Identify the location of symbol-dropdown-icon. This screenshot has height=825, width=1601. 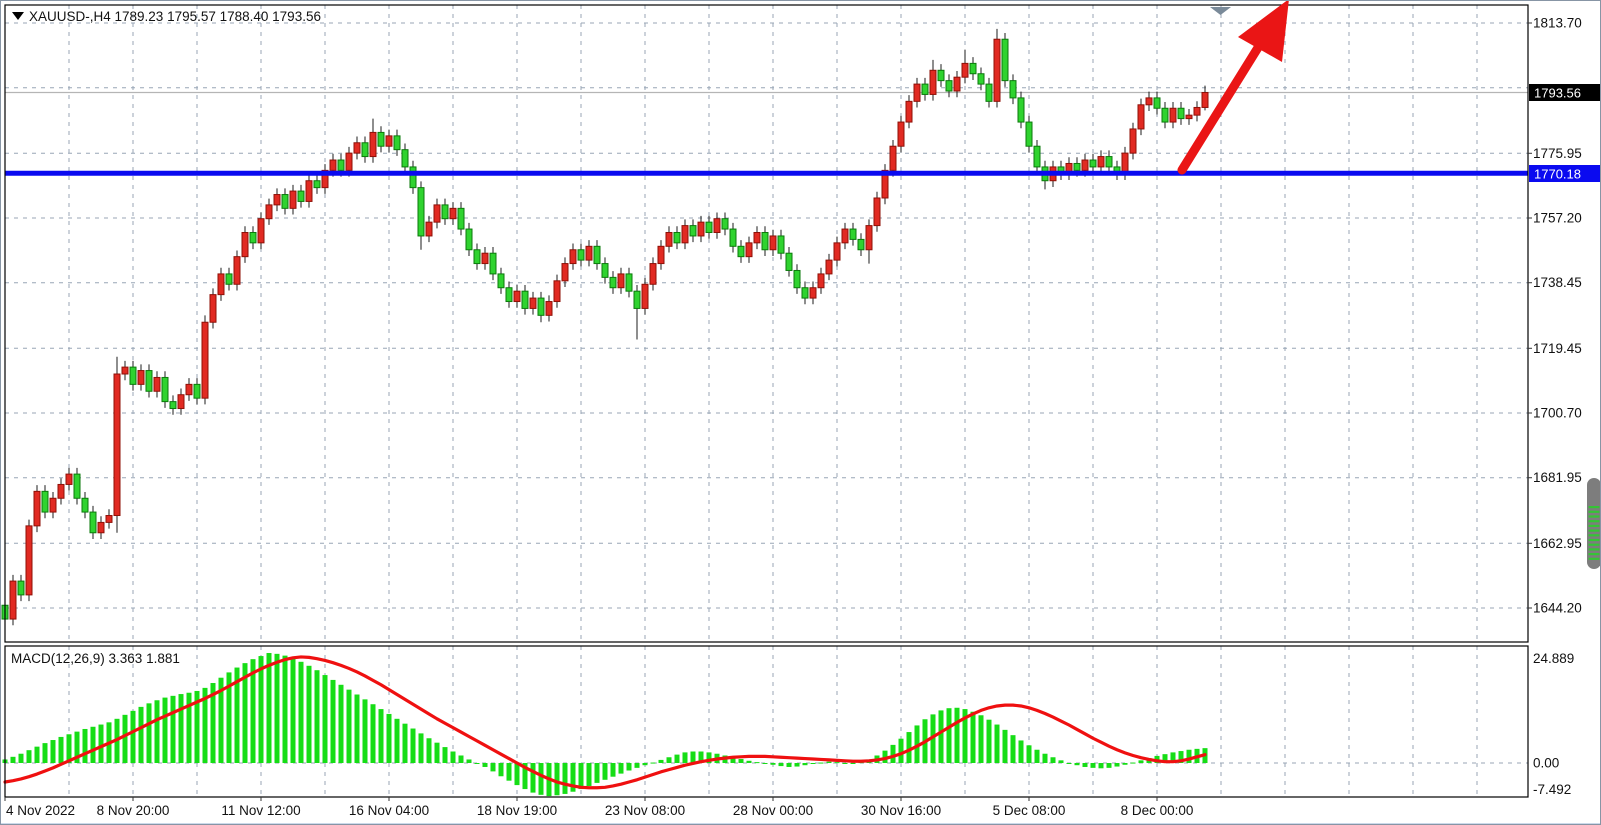
(18, 16).